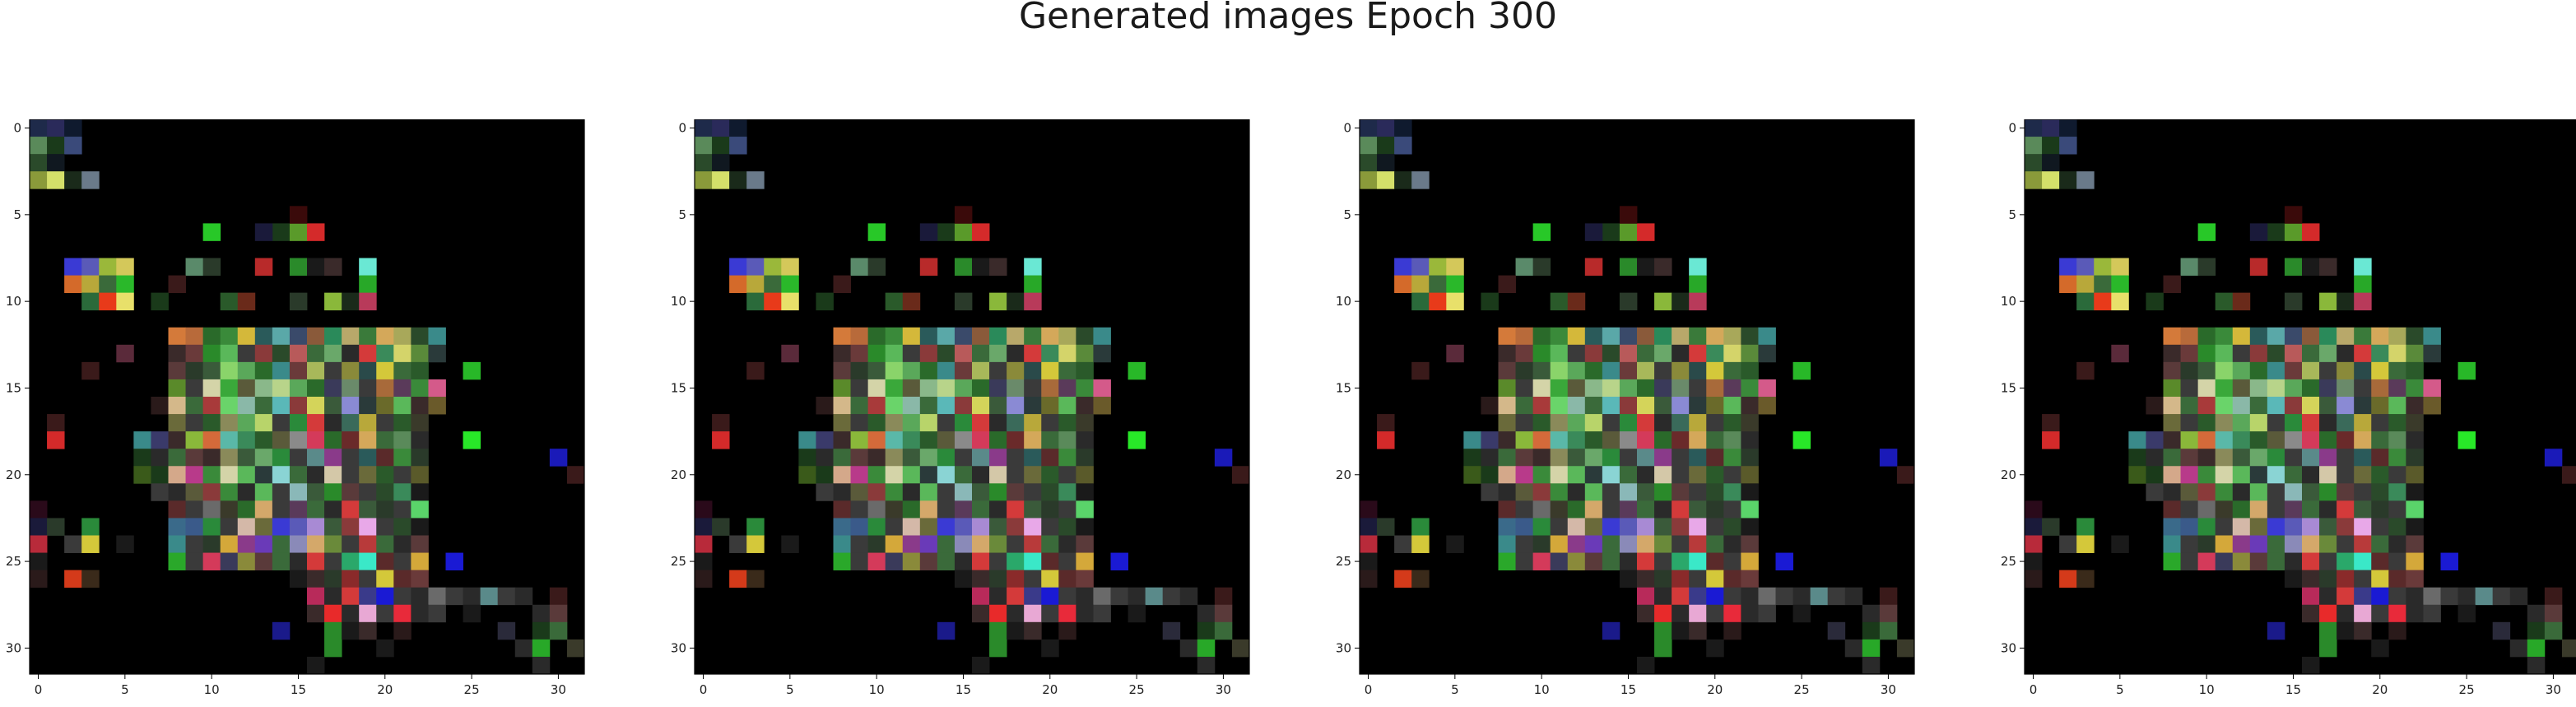 This screenshot has width=2576, height=707. I want to click on x-tick-label: 20, so click(1715, 689).